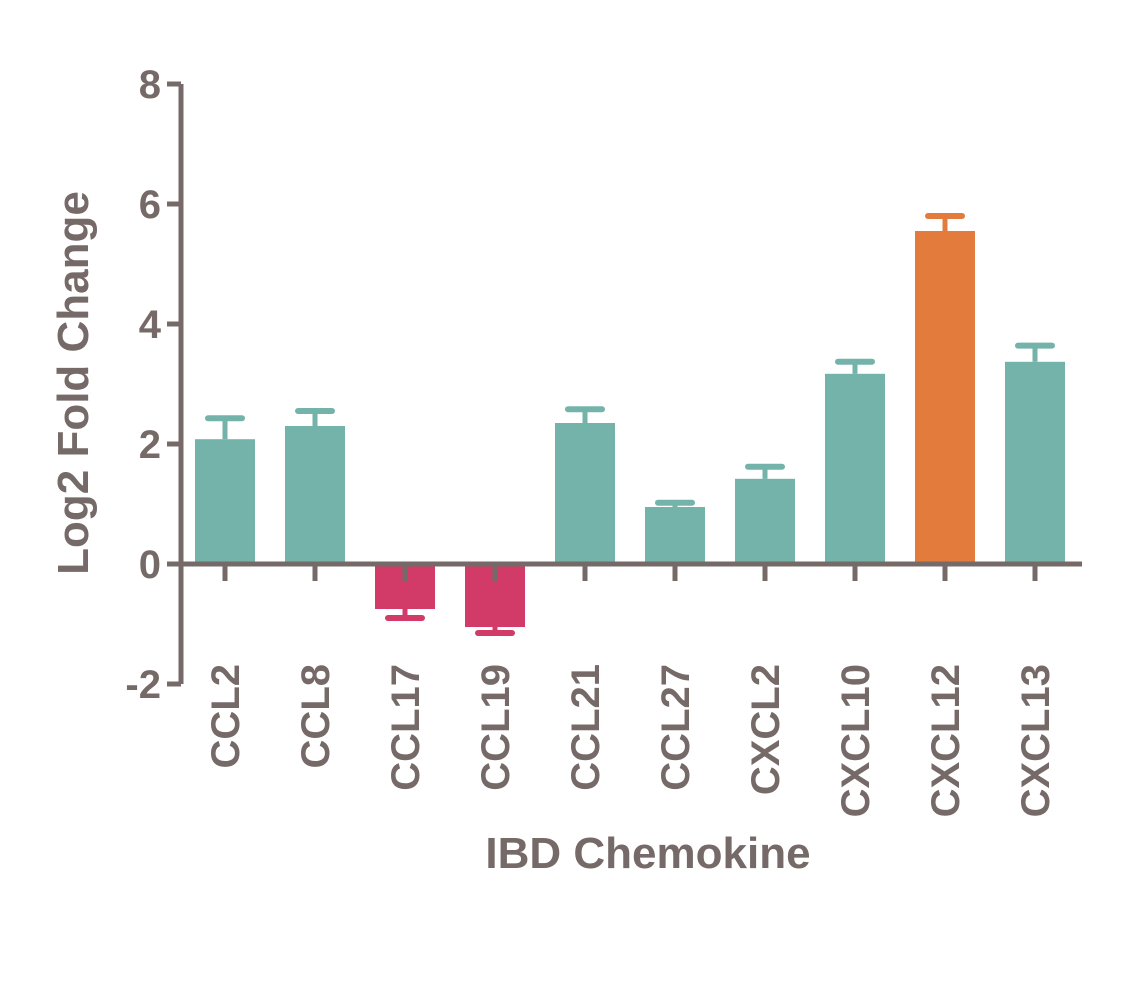 This screenshot has width=1135, height=981. What do you see at coordinates (675, 535) in the screenshot?
I see `bar-ccl27` at bounding box center [675, 535].